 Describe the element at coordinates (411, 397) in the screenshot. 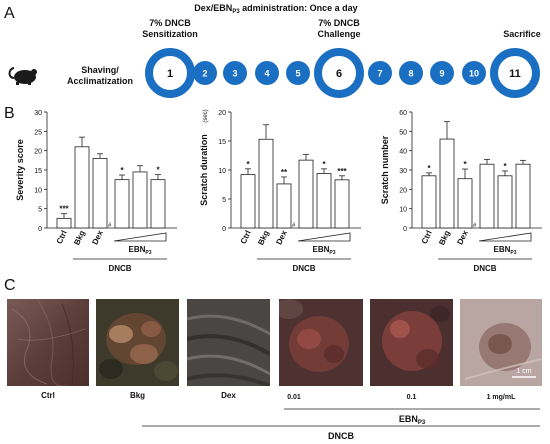

I see `photo-label-01: 0.1` at that location.